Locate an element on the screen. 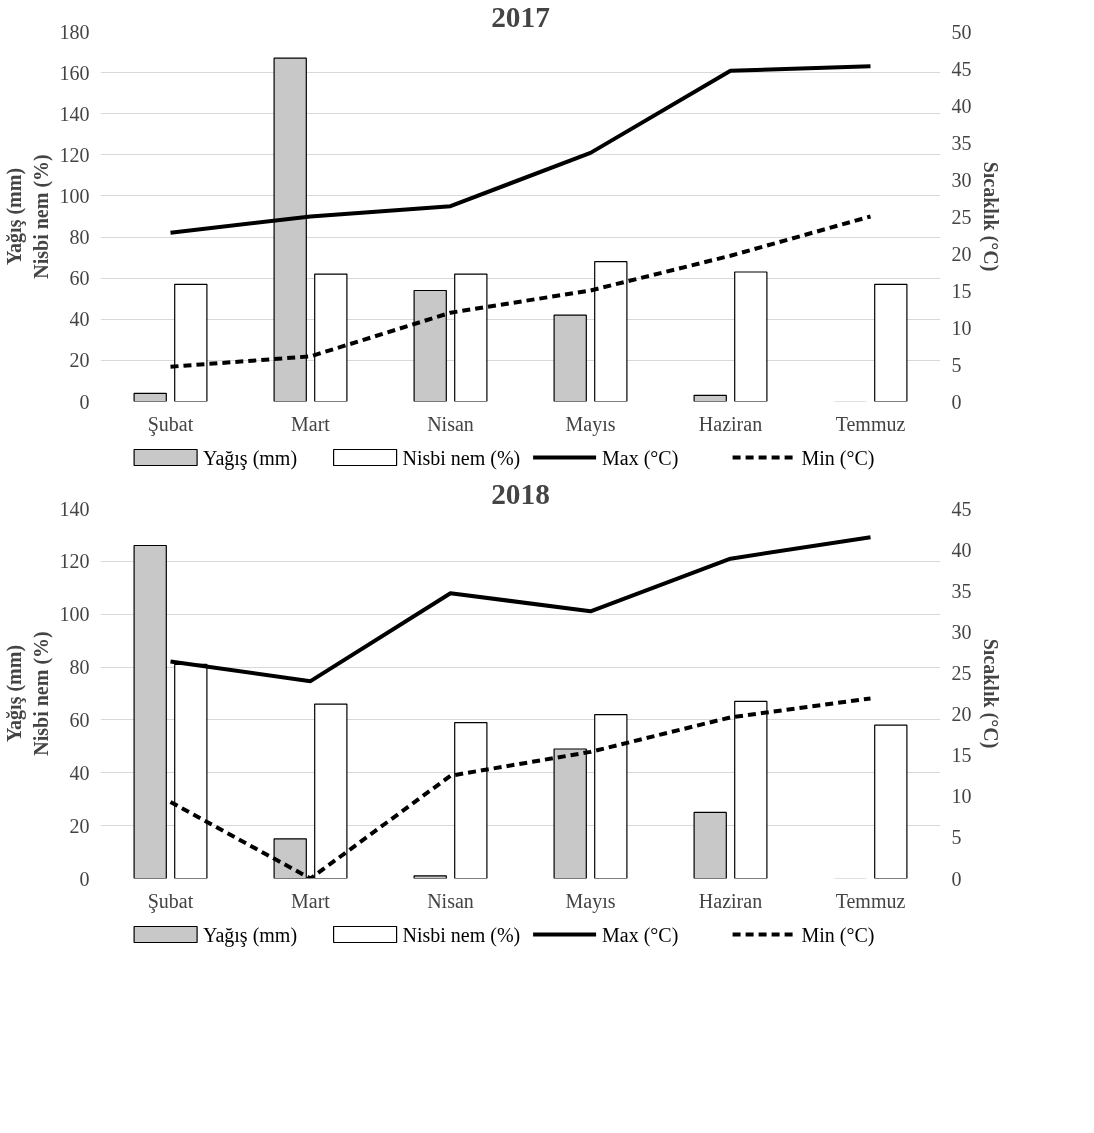 This screenshot has width=1094, height=1133. chart-title: 2018 is located at coordinates (520, 493).